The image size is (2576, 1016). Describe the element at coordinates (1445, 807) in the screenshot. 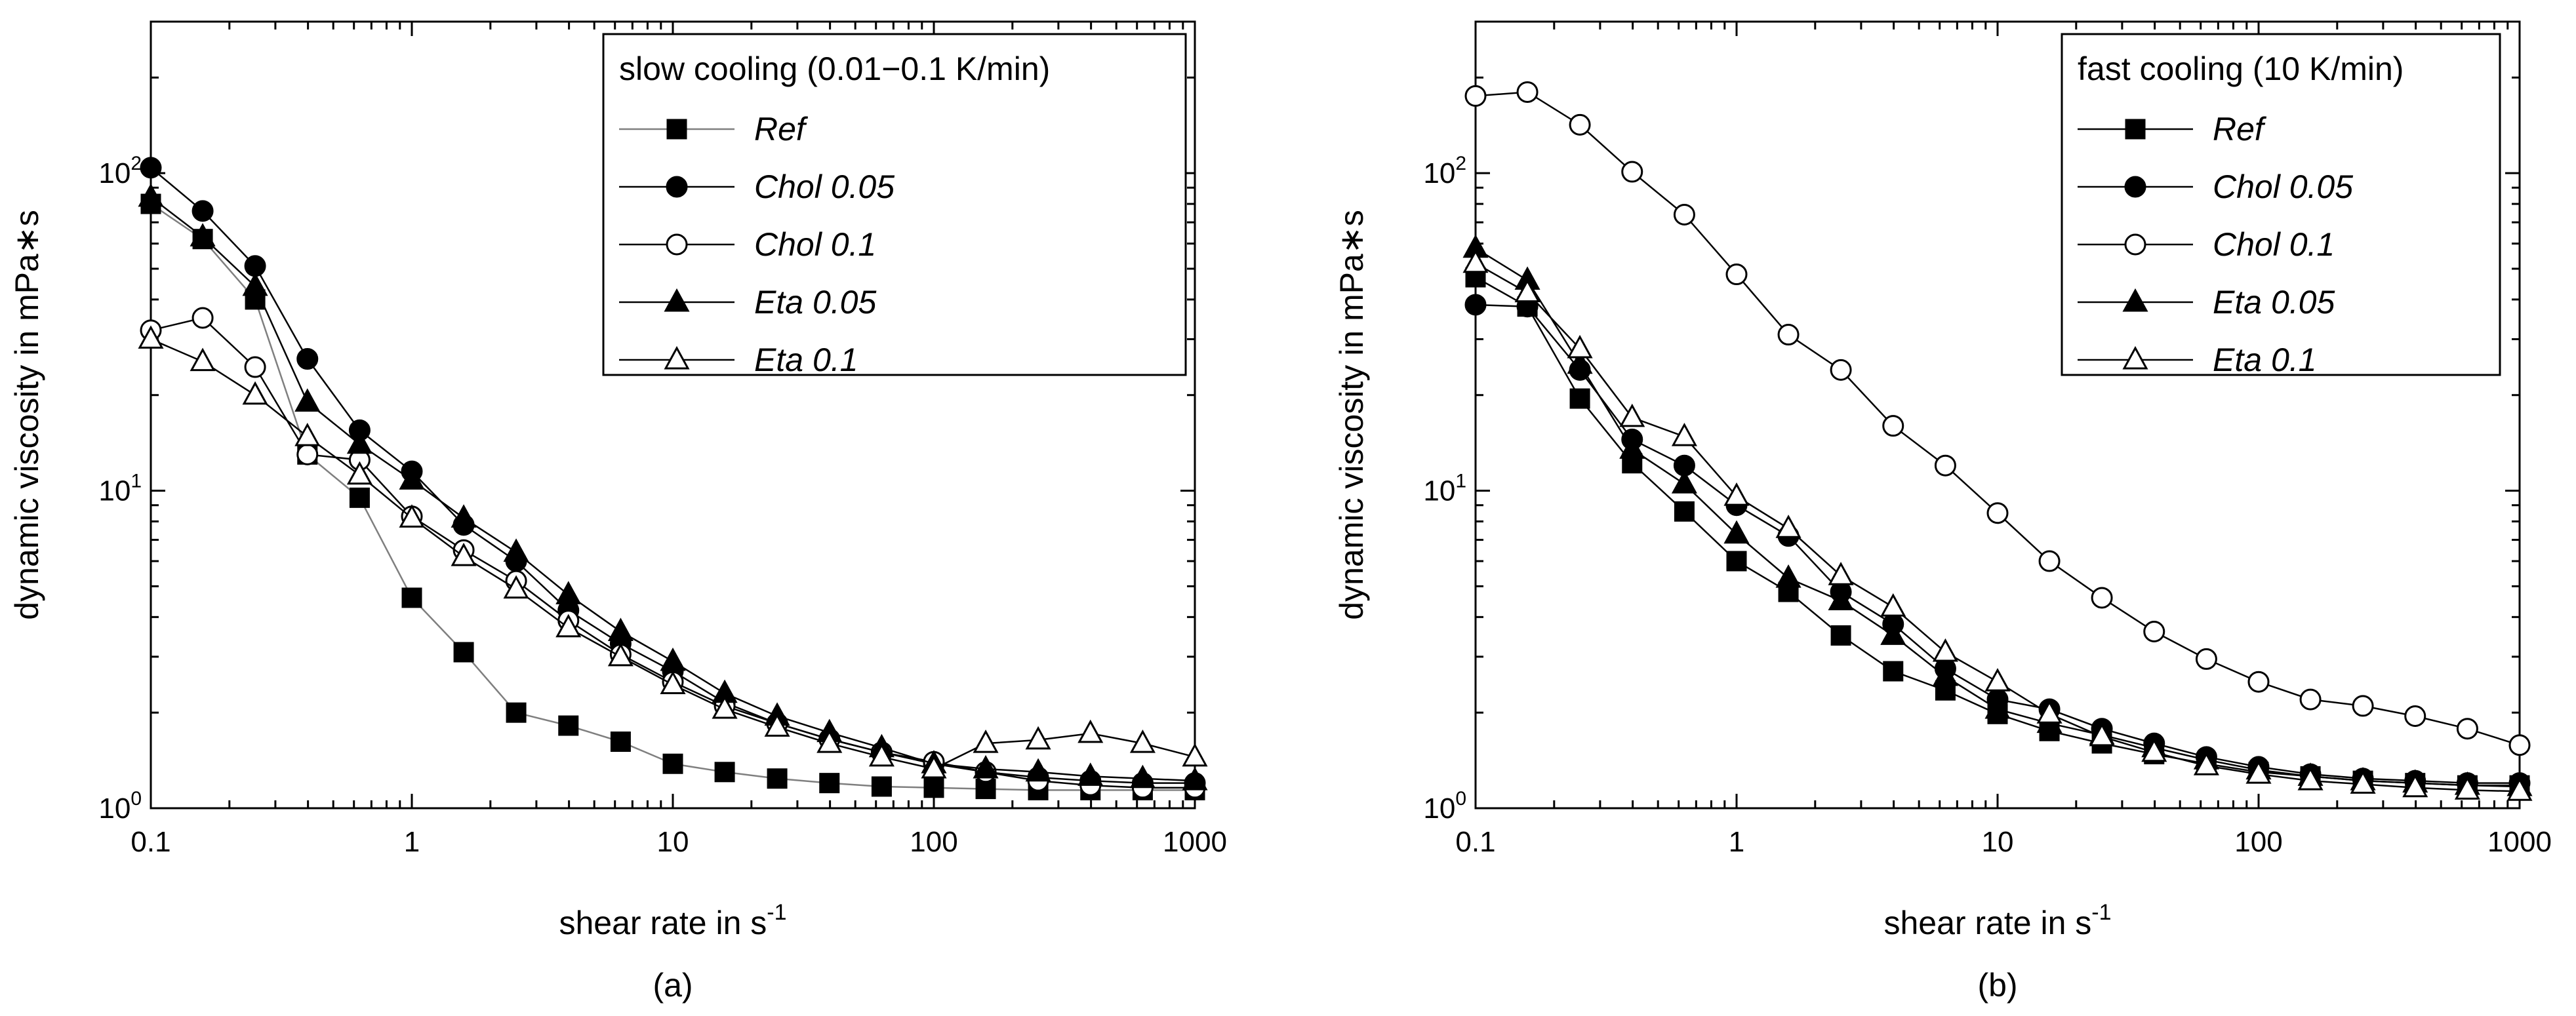

I see `y-tick-label: 10⁰` at that location.